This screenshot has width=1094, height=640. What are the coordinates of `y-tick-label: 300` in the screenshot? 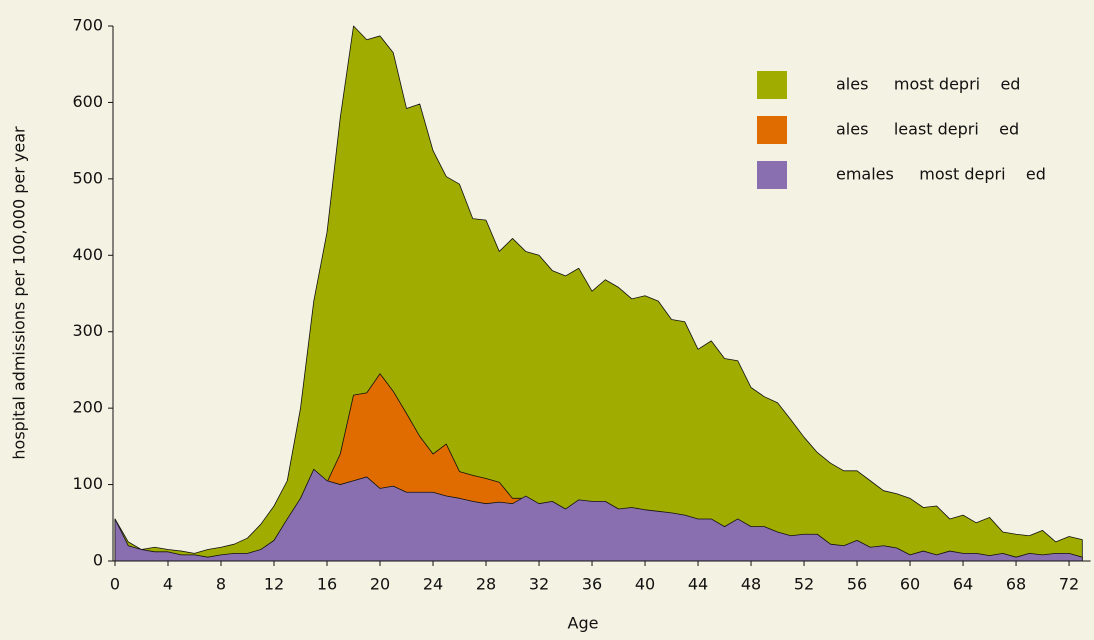 It's located at (87, 330).